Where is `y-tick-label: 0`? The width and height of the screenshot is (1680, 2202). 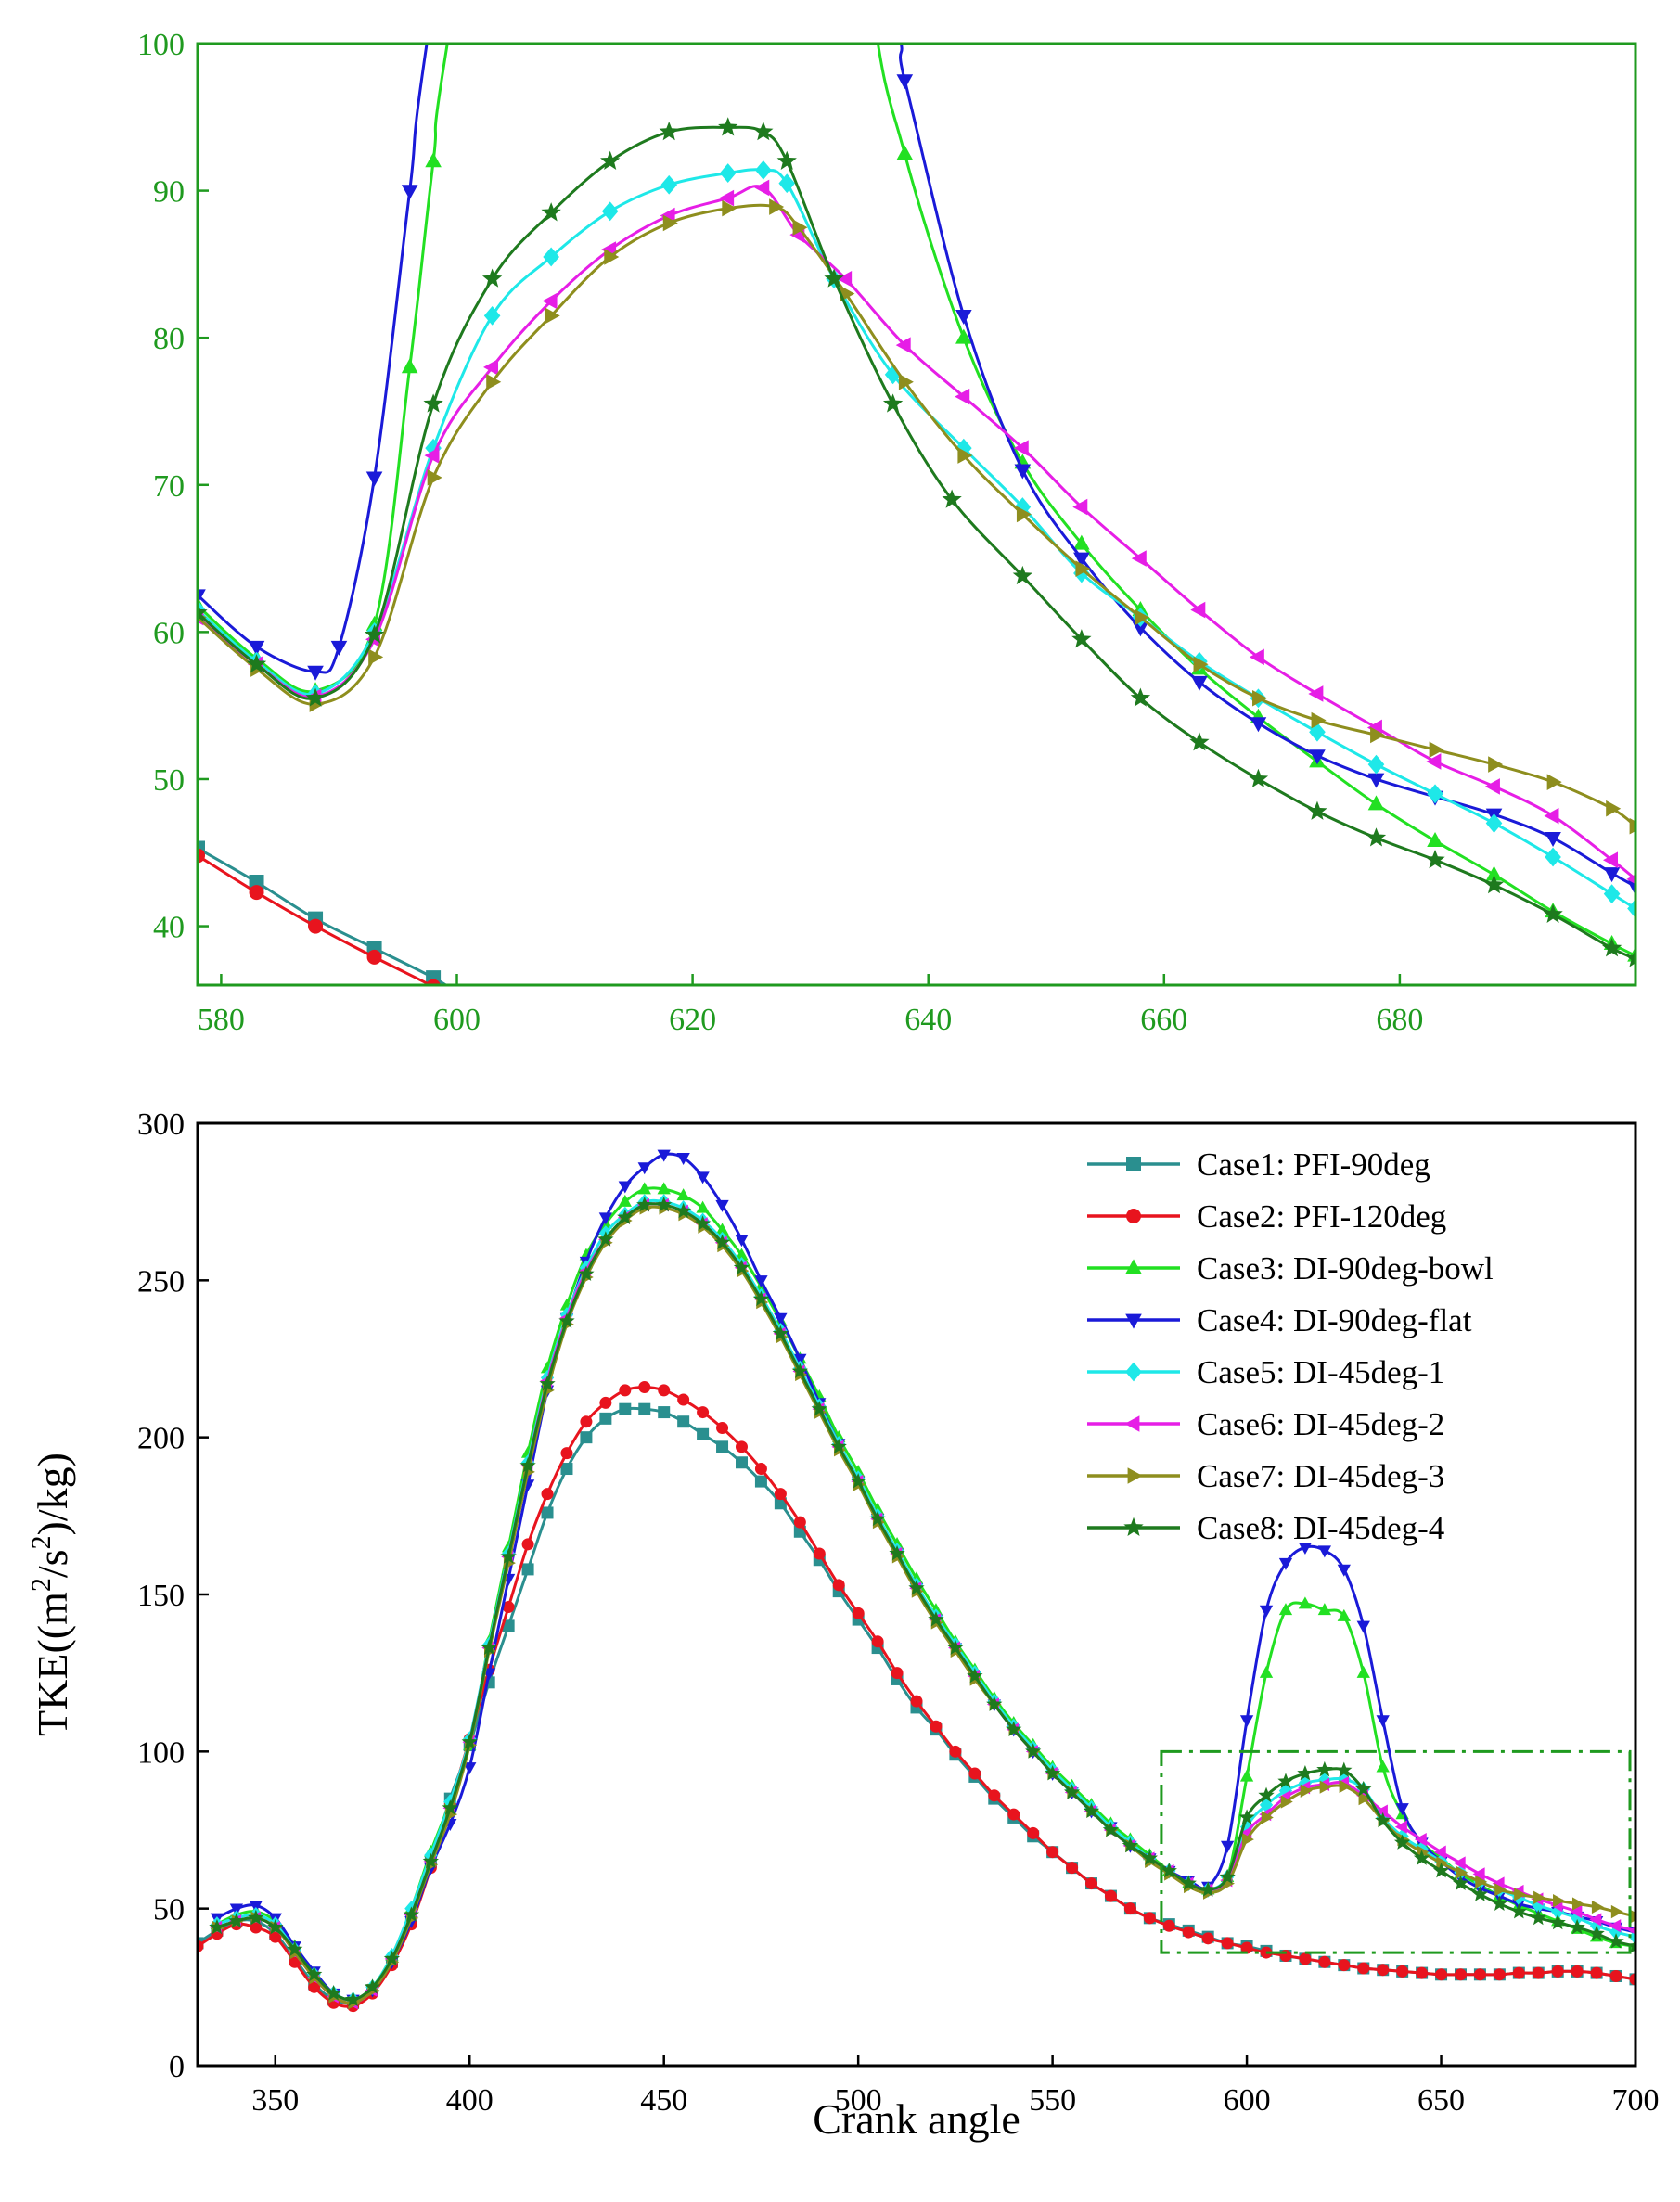 y-tick-label: 0 is located at coordinates (177, 2067).